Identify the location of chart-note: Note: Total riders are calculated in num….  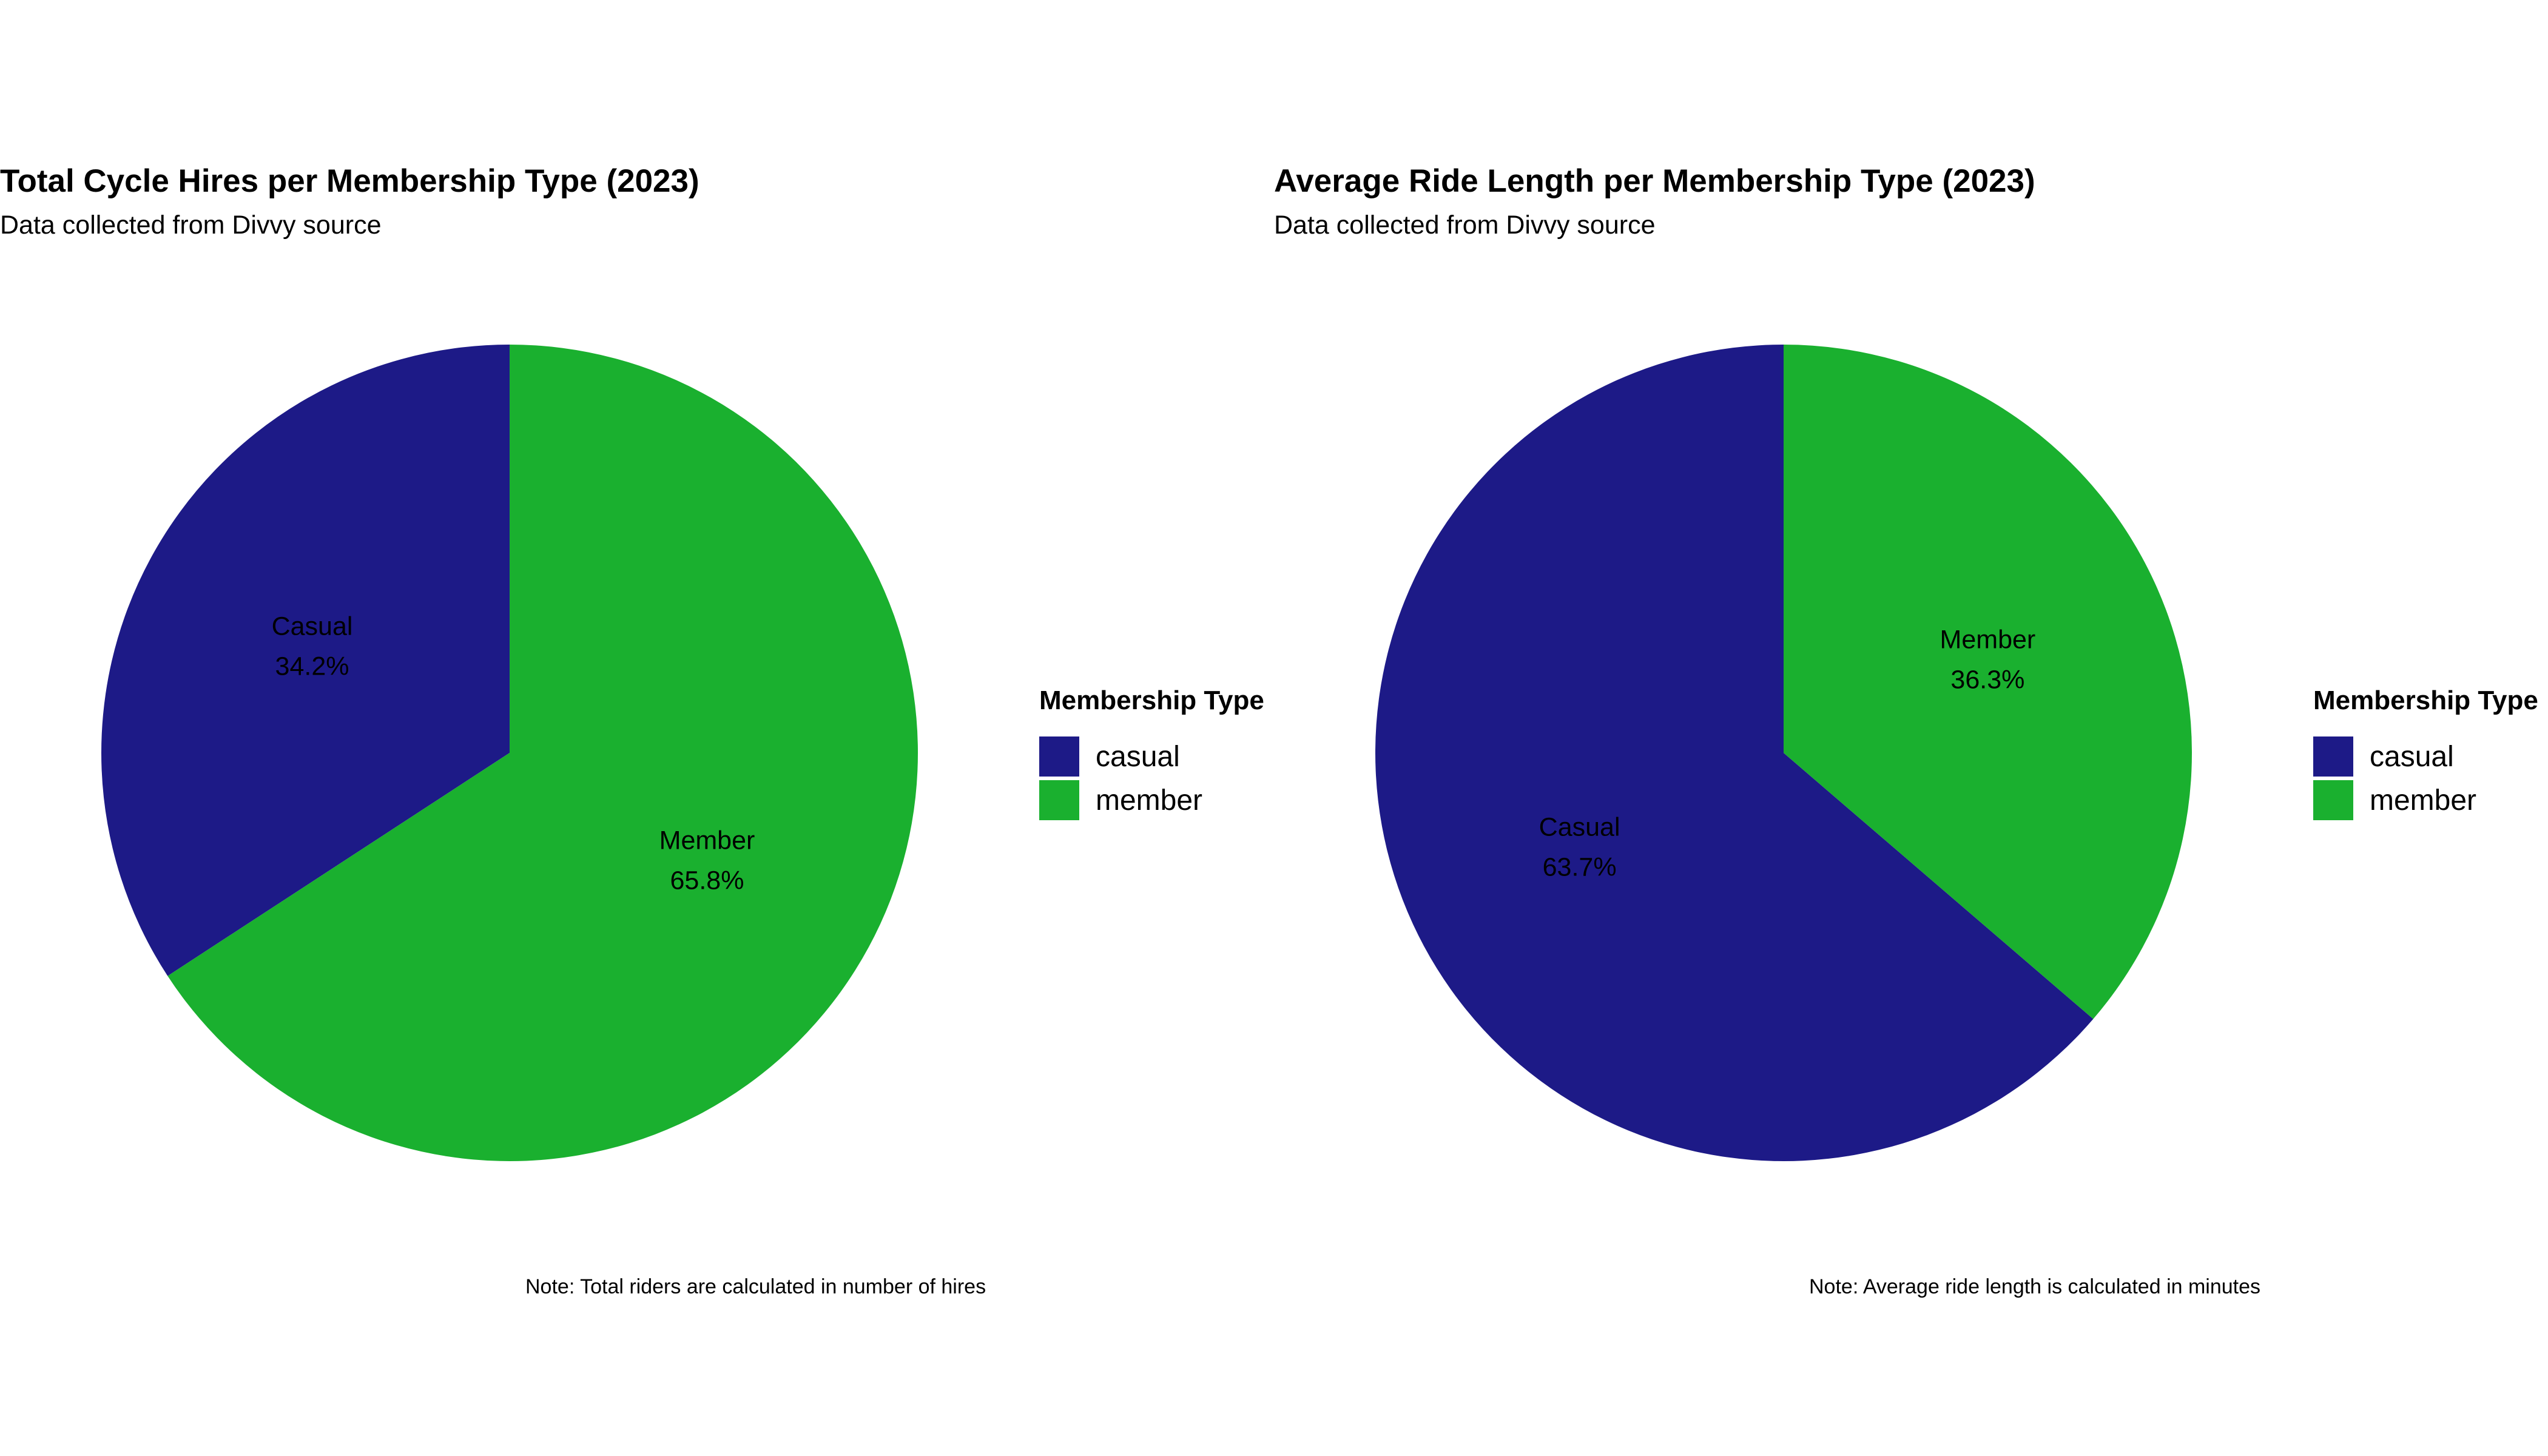
(755, 1286).